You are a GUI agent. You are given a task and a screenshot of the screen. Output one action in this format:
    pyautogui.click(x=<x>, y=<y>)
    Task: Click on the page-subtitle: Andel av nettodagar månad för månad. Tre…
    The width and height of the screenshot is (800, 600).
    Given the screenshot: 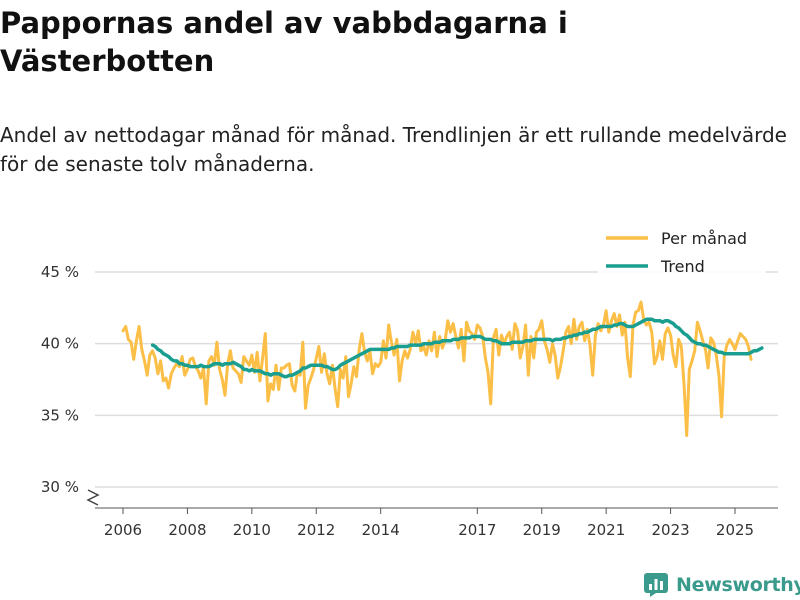 What is the action you would take?
    pyautogui.click(x=393, y=149)
    